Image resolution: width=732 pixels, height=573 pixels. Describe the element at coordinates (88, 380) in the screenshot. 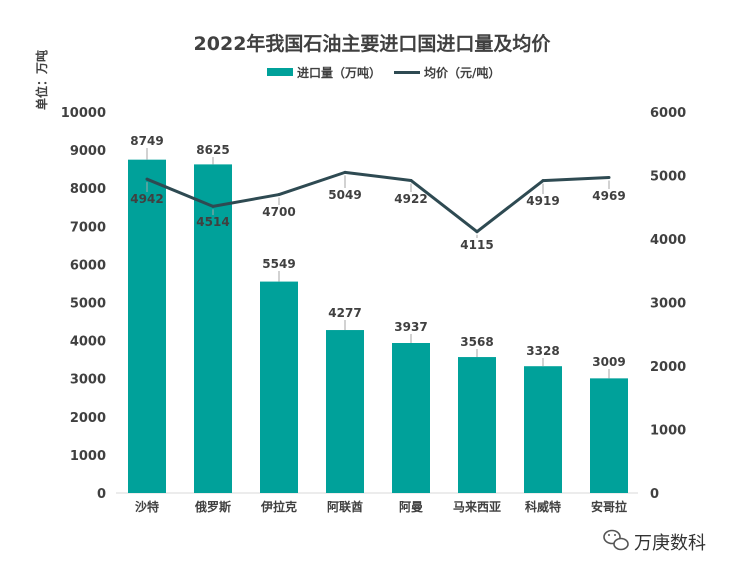

I see `left-axis-tick: 3000` at that location.